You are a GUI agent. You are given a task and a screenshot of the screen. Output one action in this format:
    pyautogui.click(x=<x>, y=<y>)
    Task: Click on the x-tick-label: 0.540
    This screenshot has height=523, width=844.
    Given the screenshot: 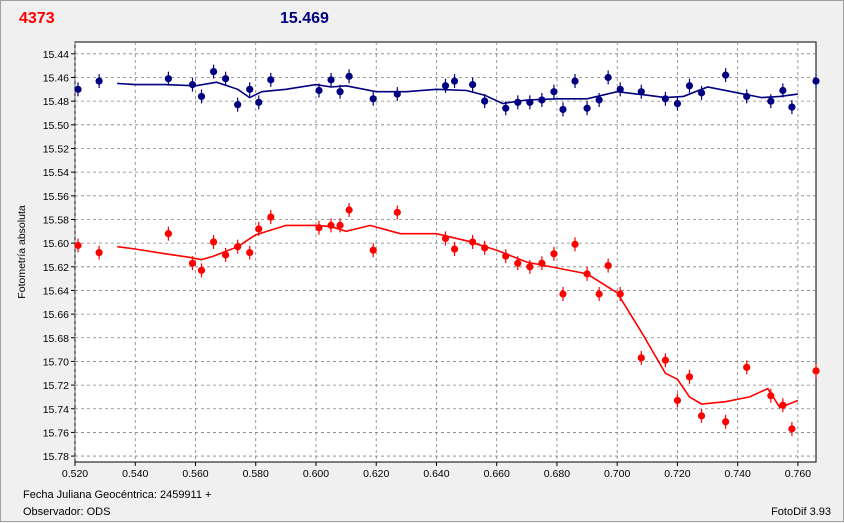 What is the action you would take?
    pyautogui.click(x=135, y=474)
    